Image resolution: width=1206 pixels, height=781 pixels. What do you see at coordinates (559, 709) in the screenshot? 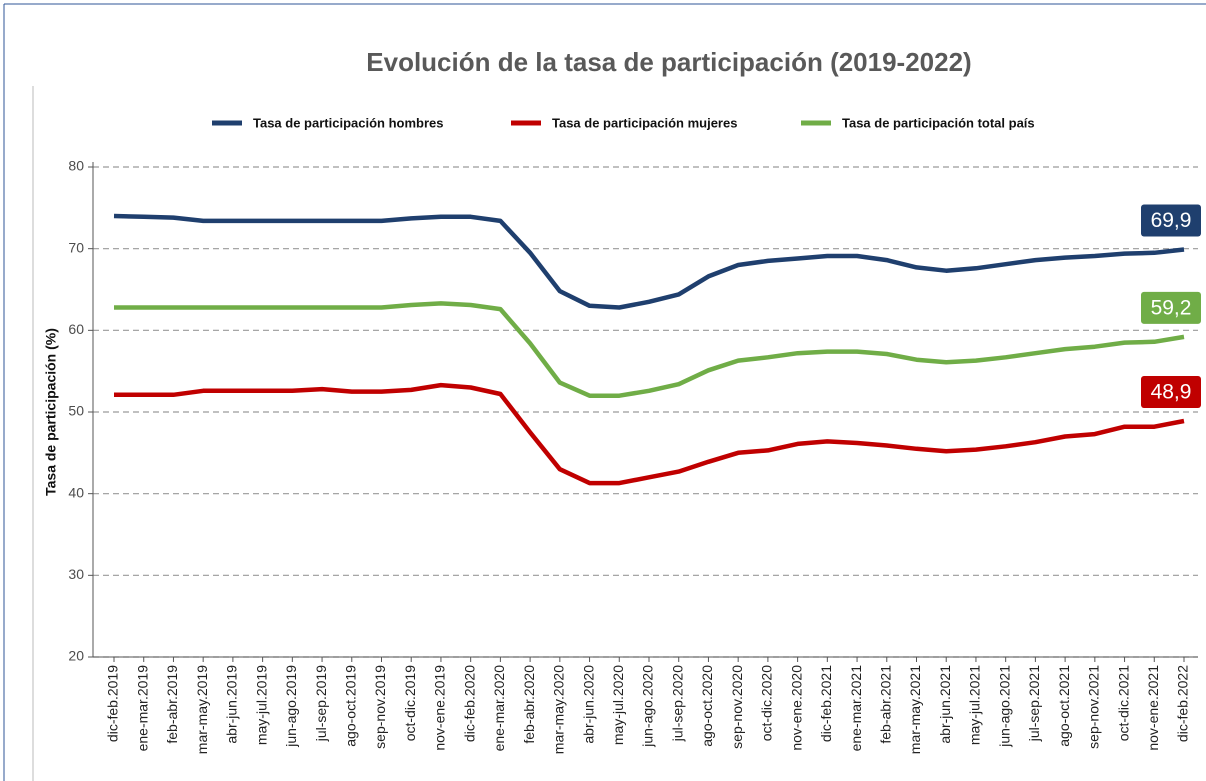
I see `x-tick-label: mar-may.2020` at bounding box center [559, 709].